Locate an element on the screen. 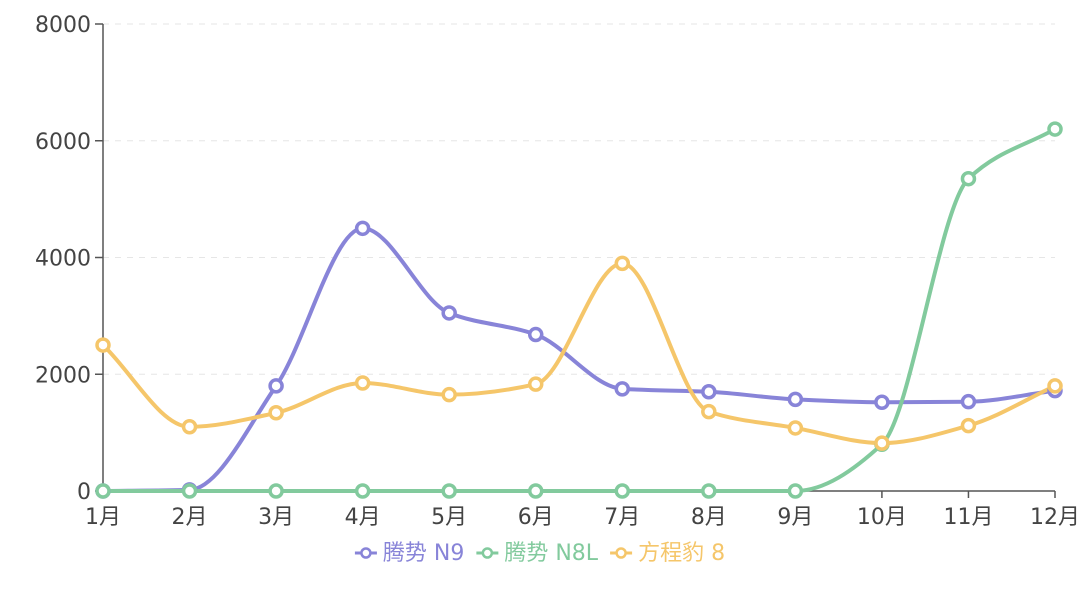  legend: 腾势 N9 腾势 N8L 方程豹 8 is located at coordinates (539, 553).